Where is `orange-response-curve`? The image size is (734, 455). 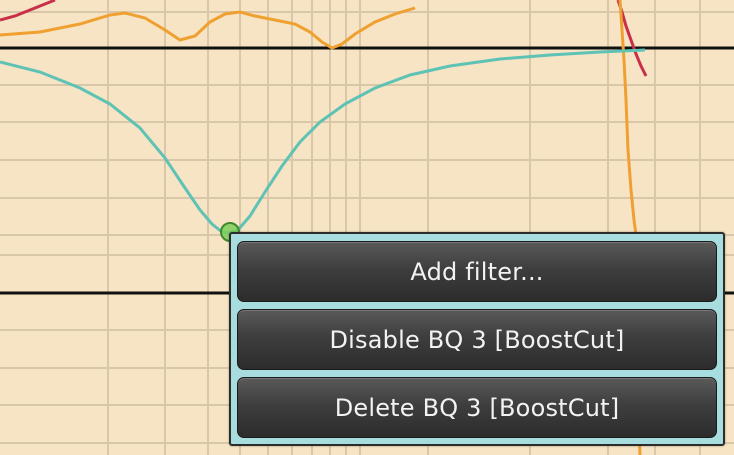 orange-response-curve is located at coordinates (208, 28).